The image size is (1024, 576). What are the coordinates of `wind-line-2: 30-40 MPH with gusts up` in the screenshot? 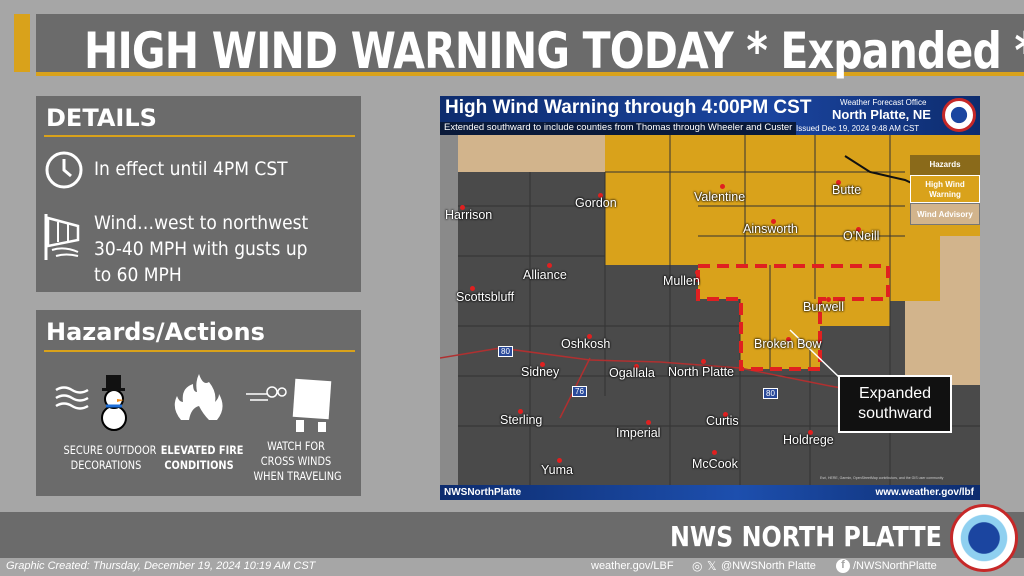 It's located at (201, 249).